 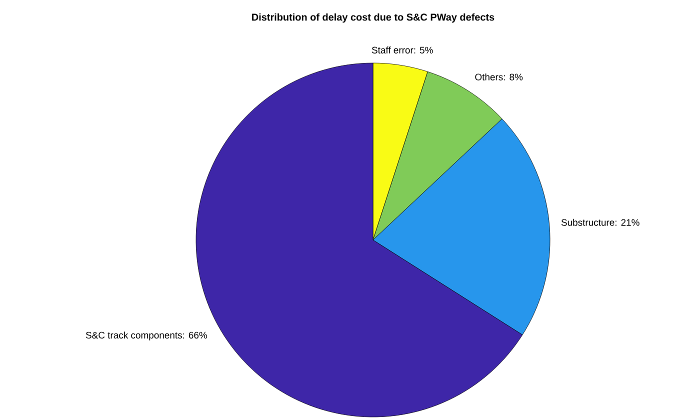 I want to click on slice-label: Substructure: 21%, so click(x=600, y=222).